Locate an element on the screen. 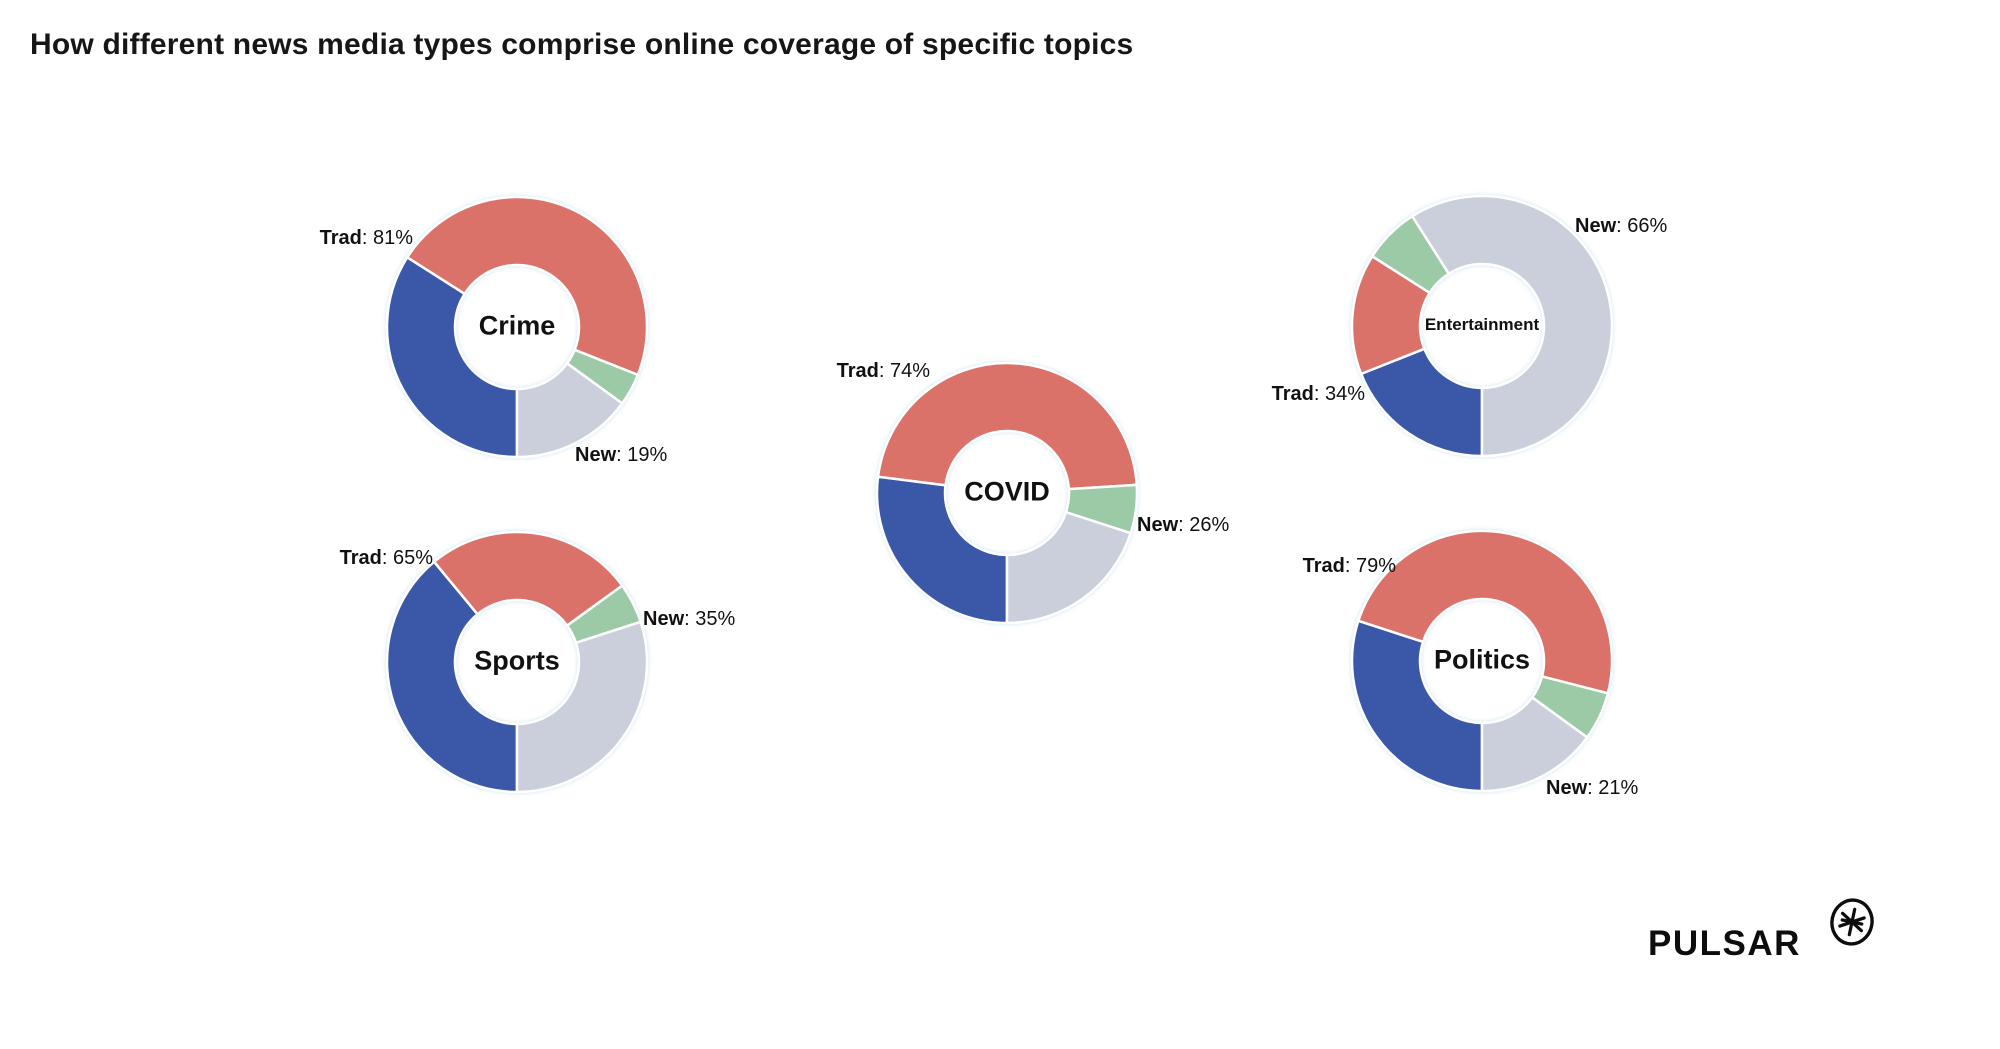 The image size is (2000, 1049). donut-center-label-crime: Crime is located at coordinates (517, 325).